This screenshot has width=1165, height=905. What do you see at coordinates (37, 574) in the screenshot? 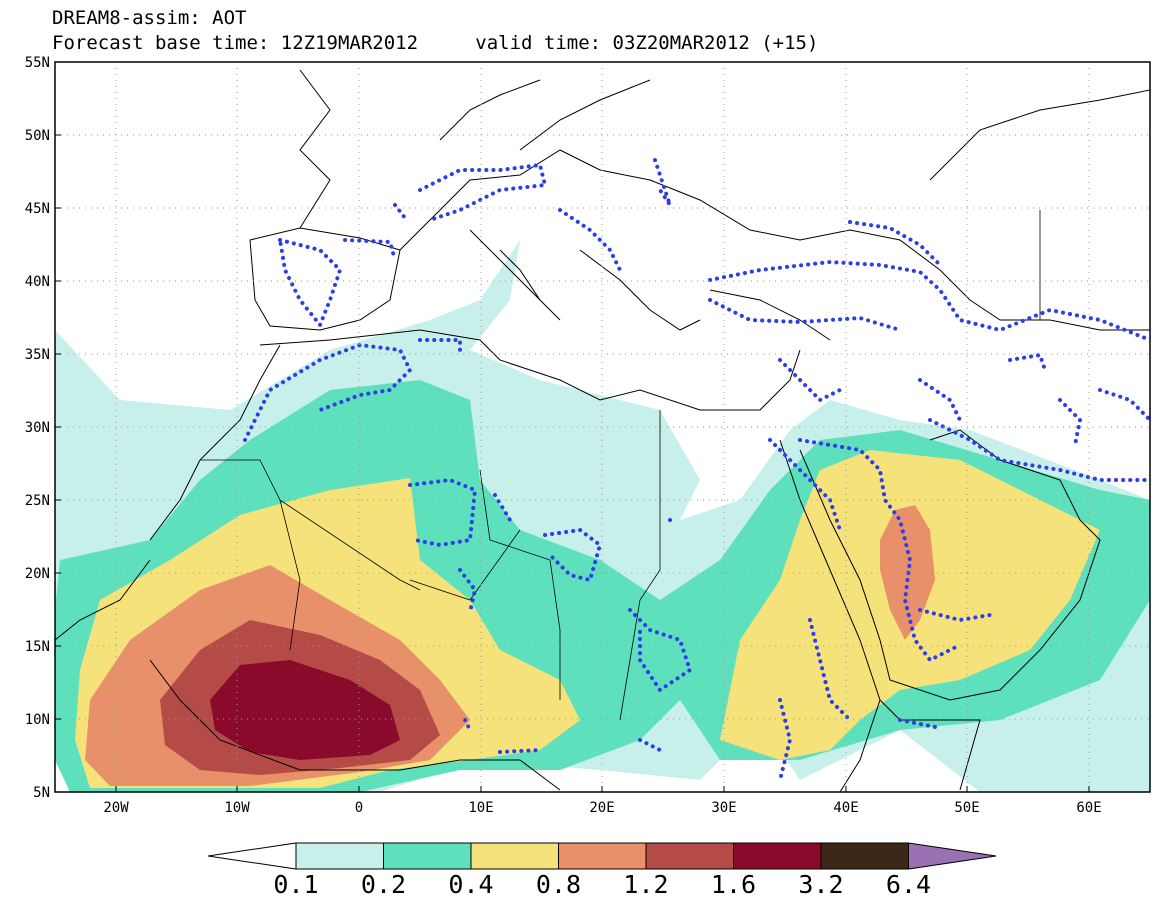
I see `lat-label: 20N` at bounding box center [37, 574].